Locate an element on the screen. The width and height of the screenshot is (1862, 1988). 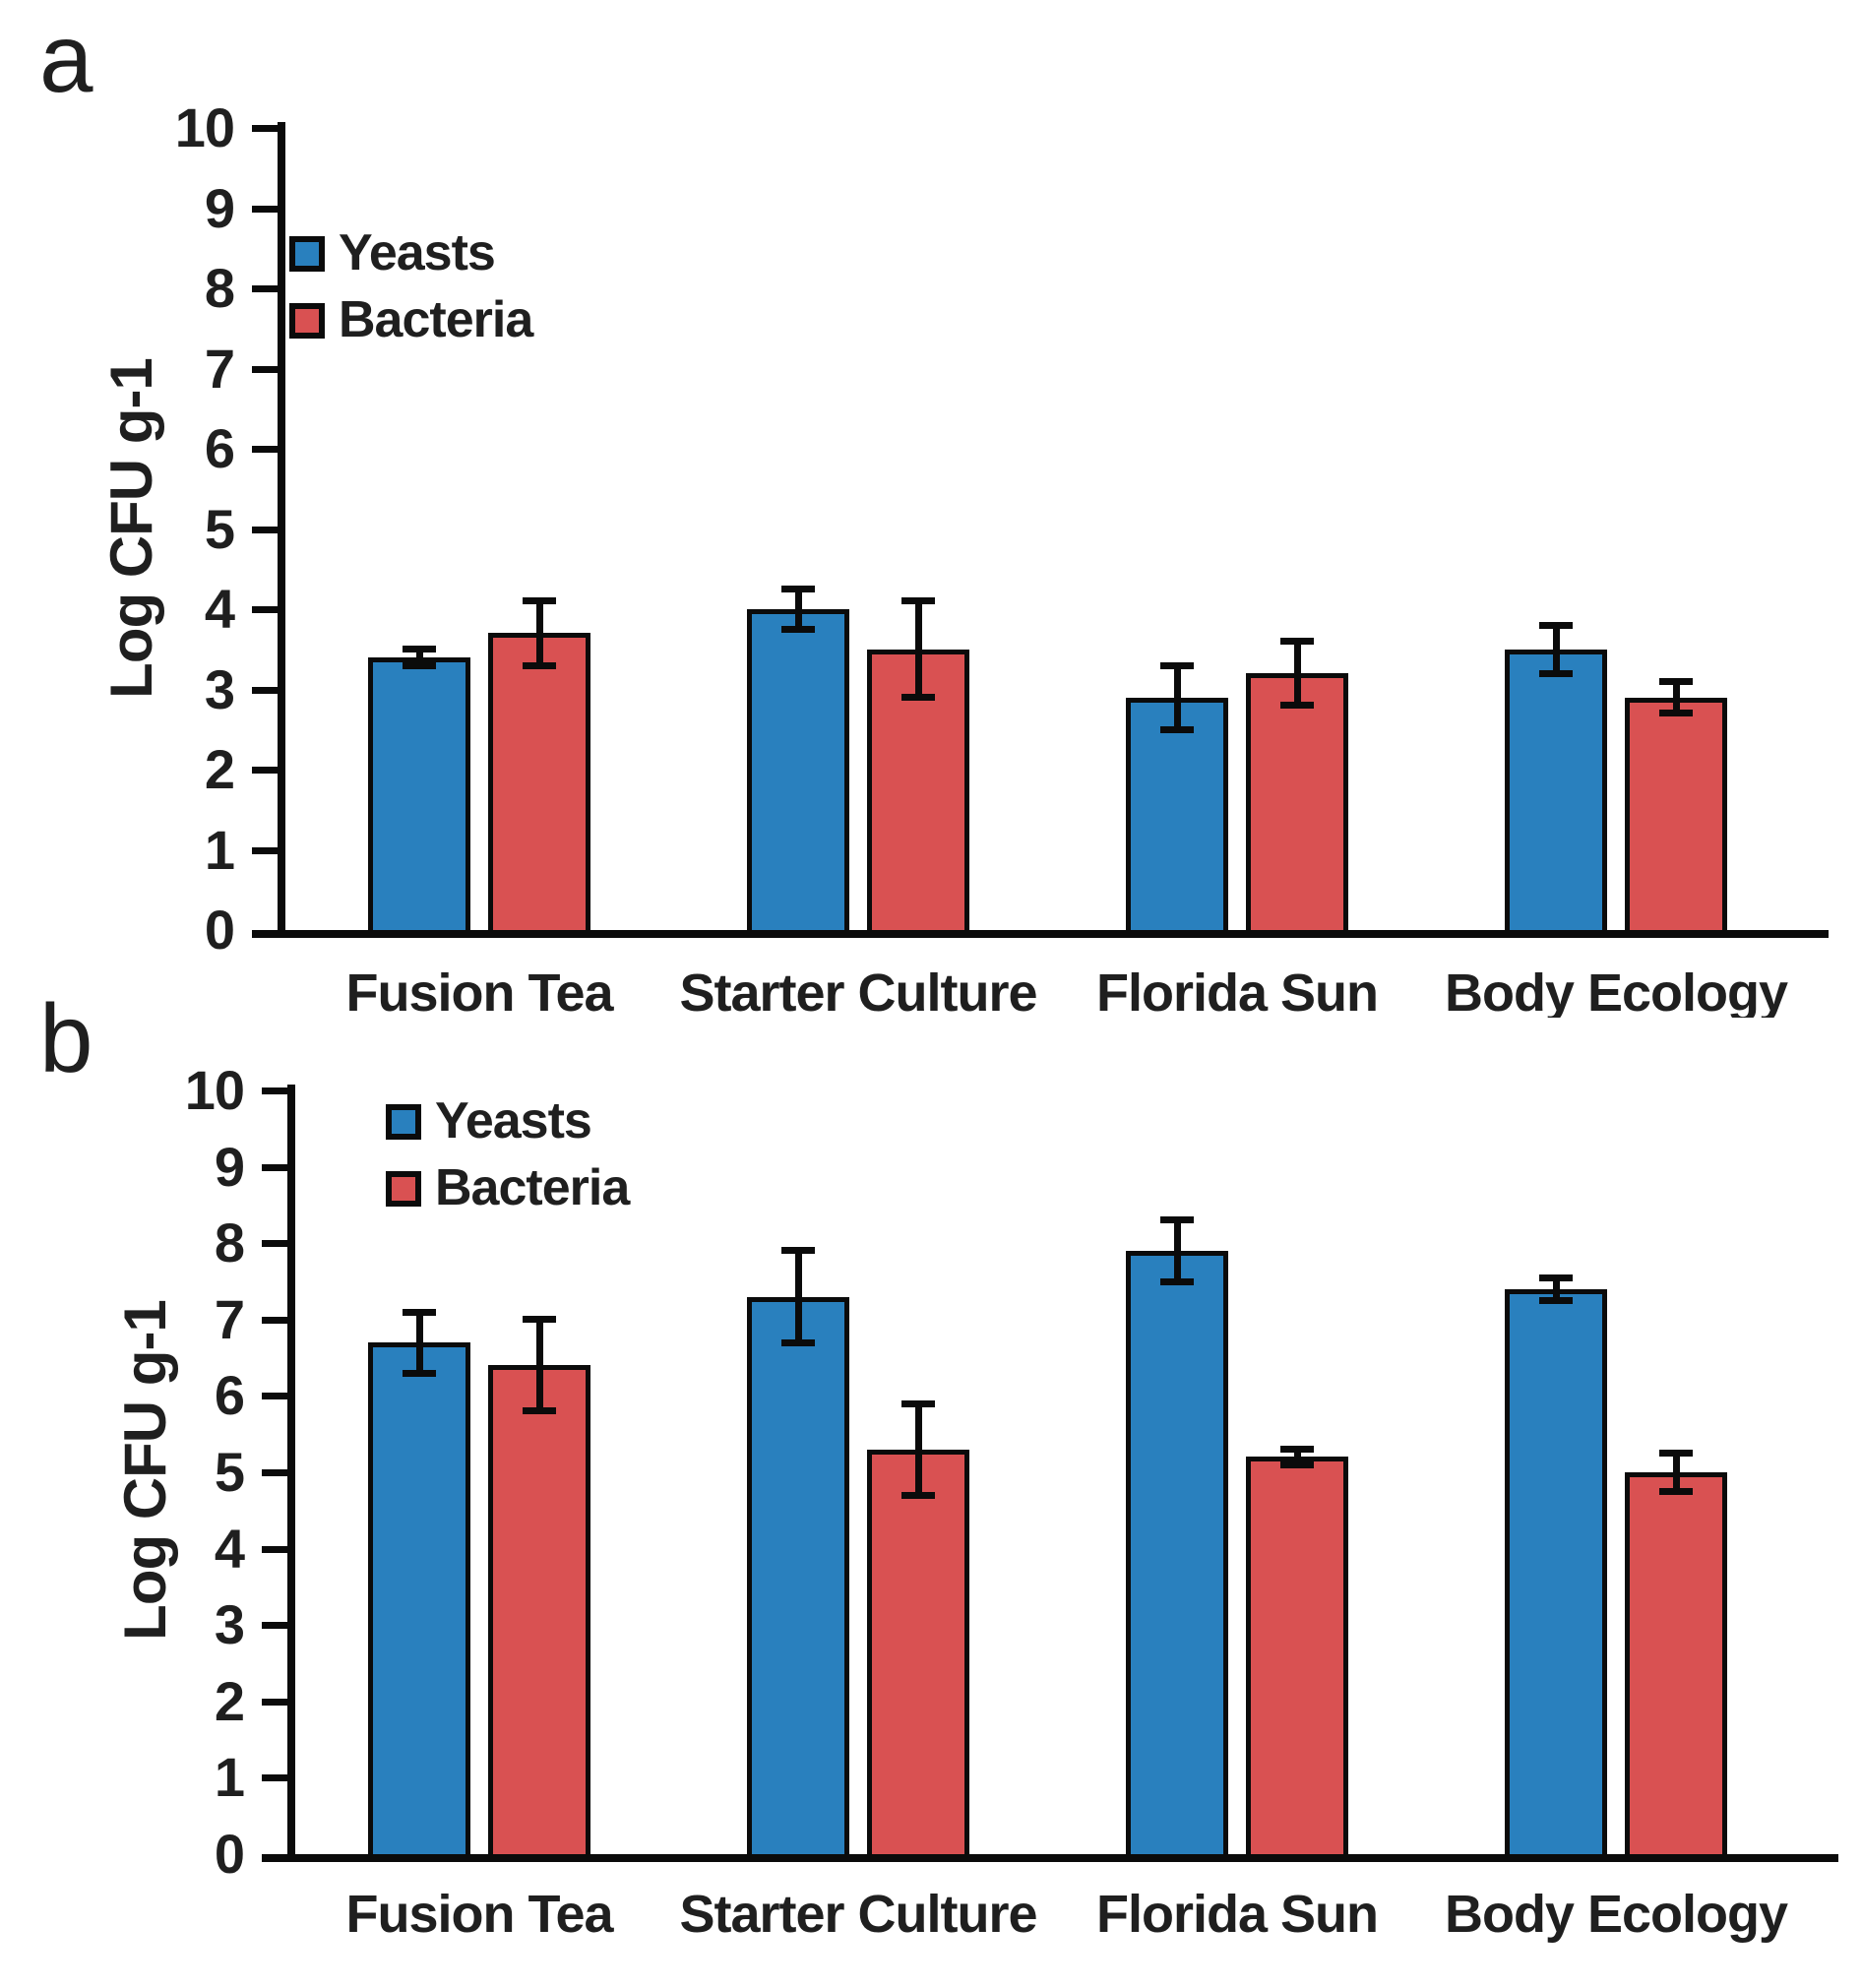
panel-a-error-cap-upper-yeasts-fusion-tea is located at coordinates (419, 649).